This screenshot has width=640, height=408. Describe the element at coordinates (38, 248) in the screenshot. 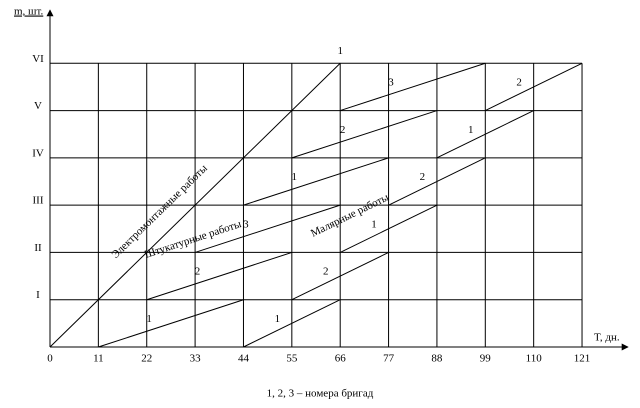

I see `y-tick-label: II` at that location.